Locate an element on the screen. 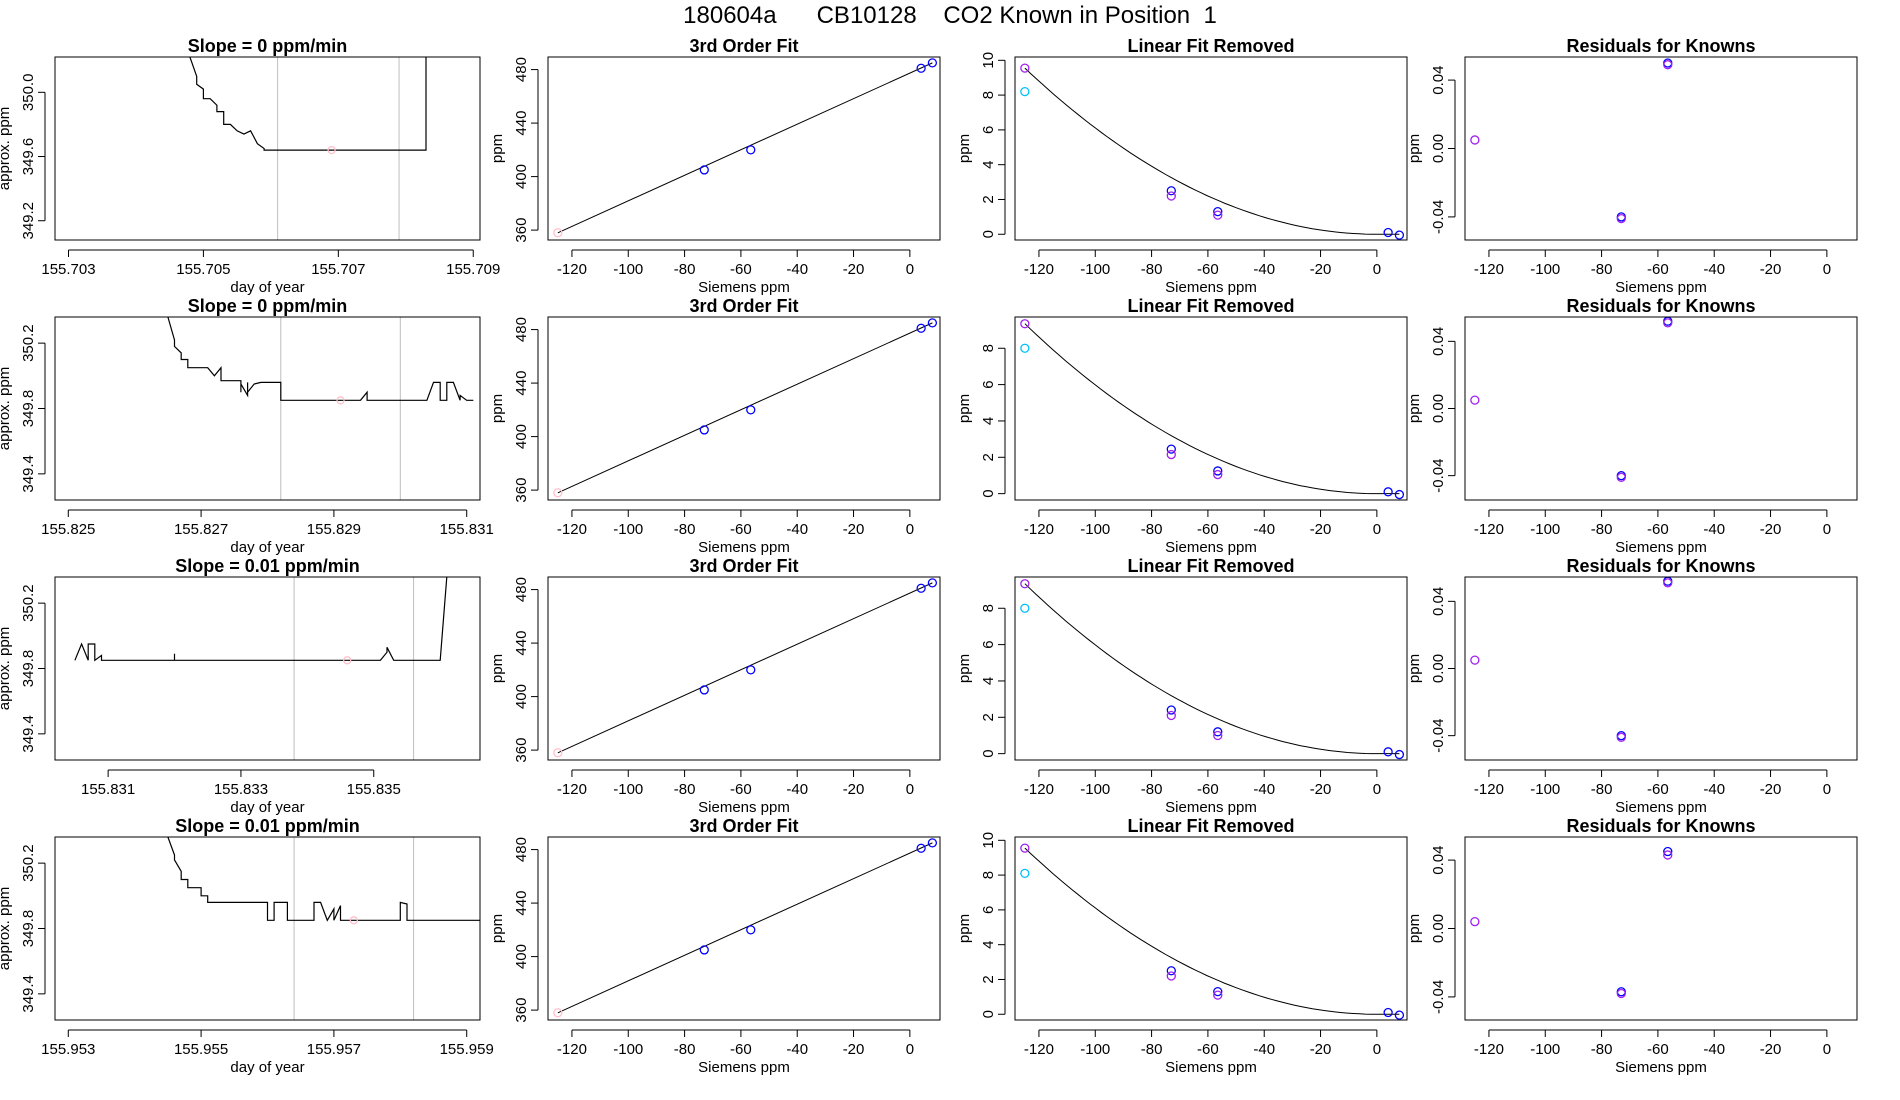 The height and width of the screenshot is (1100, 1900). x-tick-label: 155.833 is located at coordinates (241, 789).